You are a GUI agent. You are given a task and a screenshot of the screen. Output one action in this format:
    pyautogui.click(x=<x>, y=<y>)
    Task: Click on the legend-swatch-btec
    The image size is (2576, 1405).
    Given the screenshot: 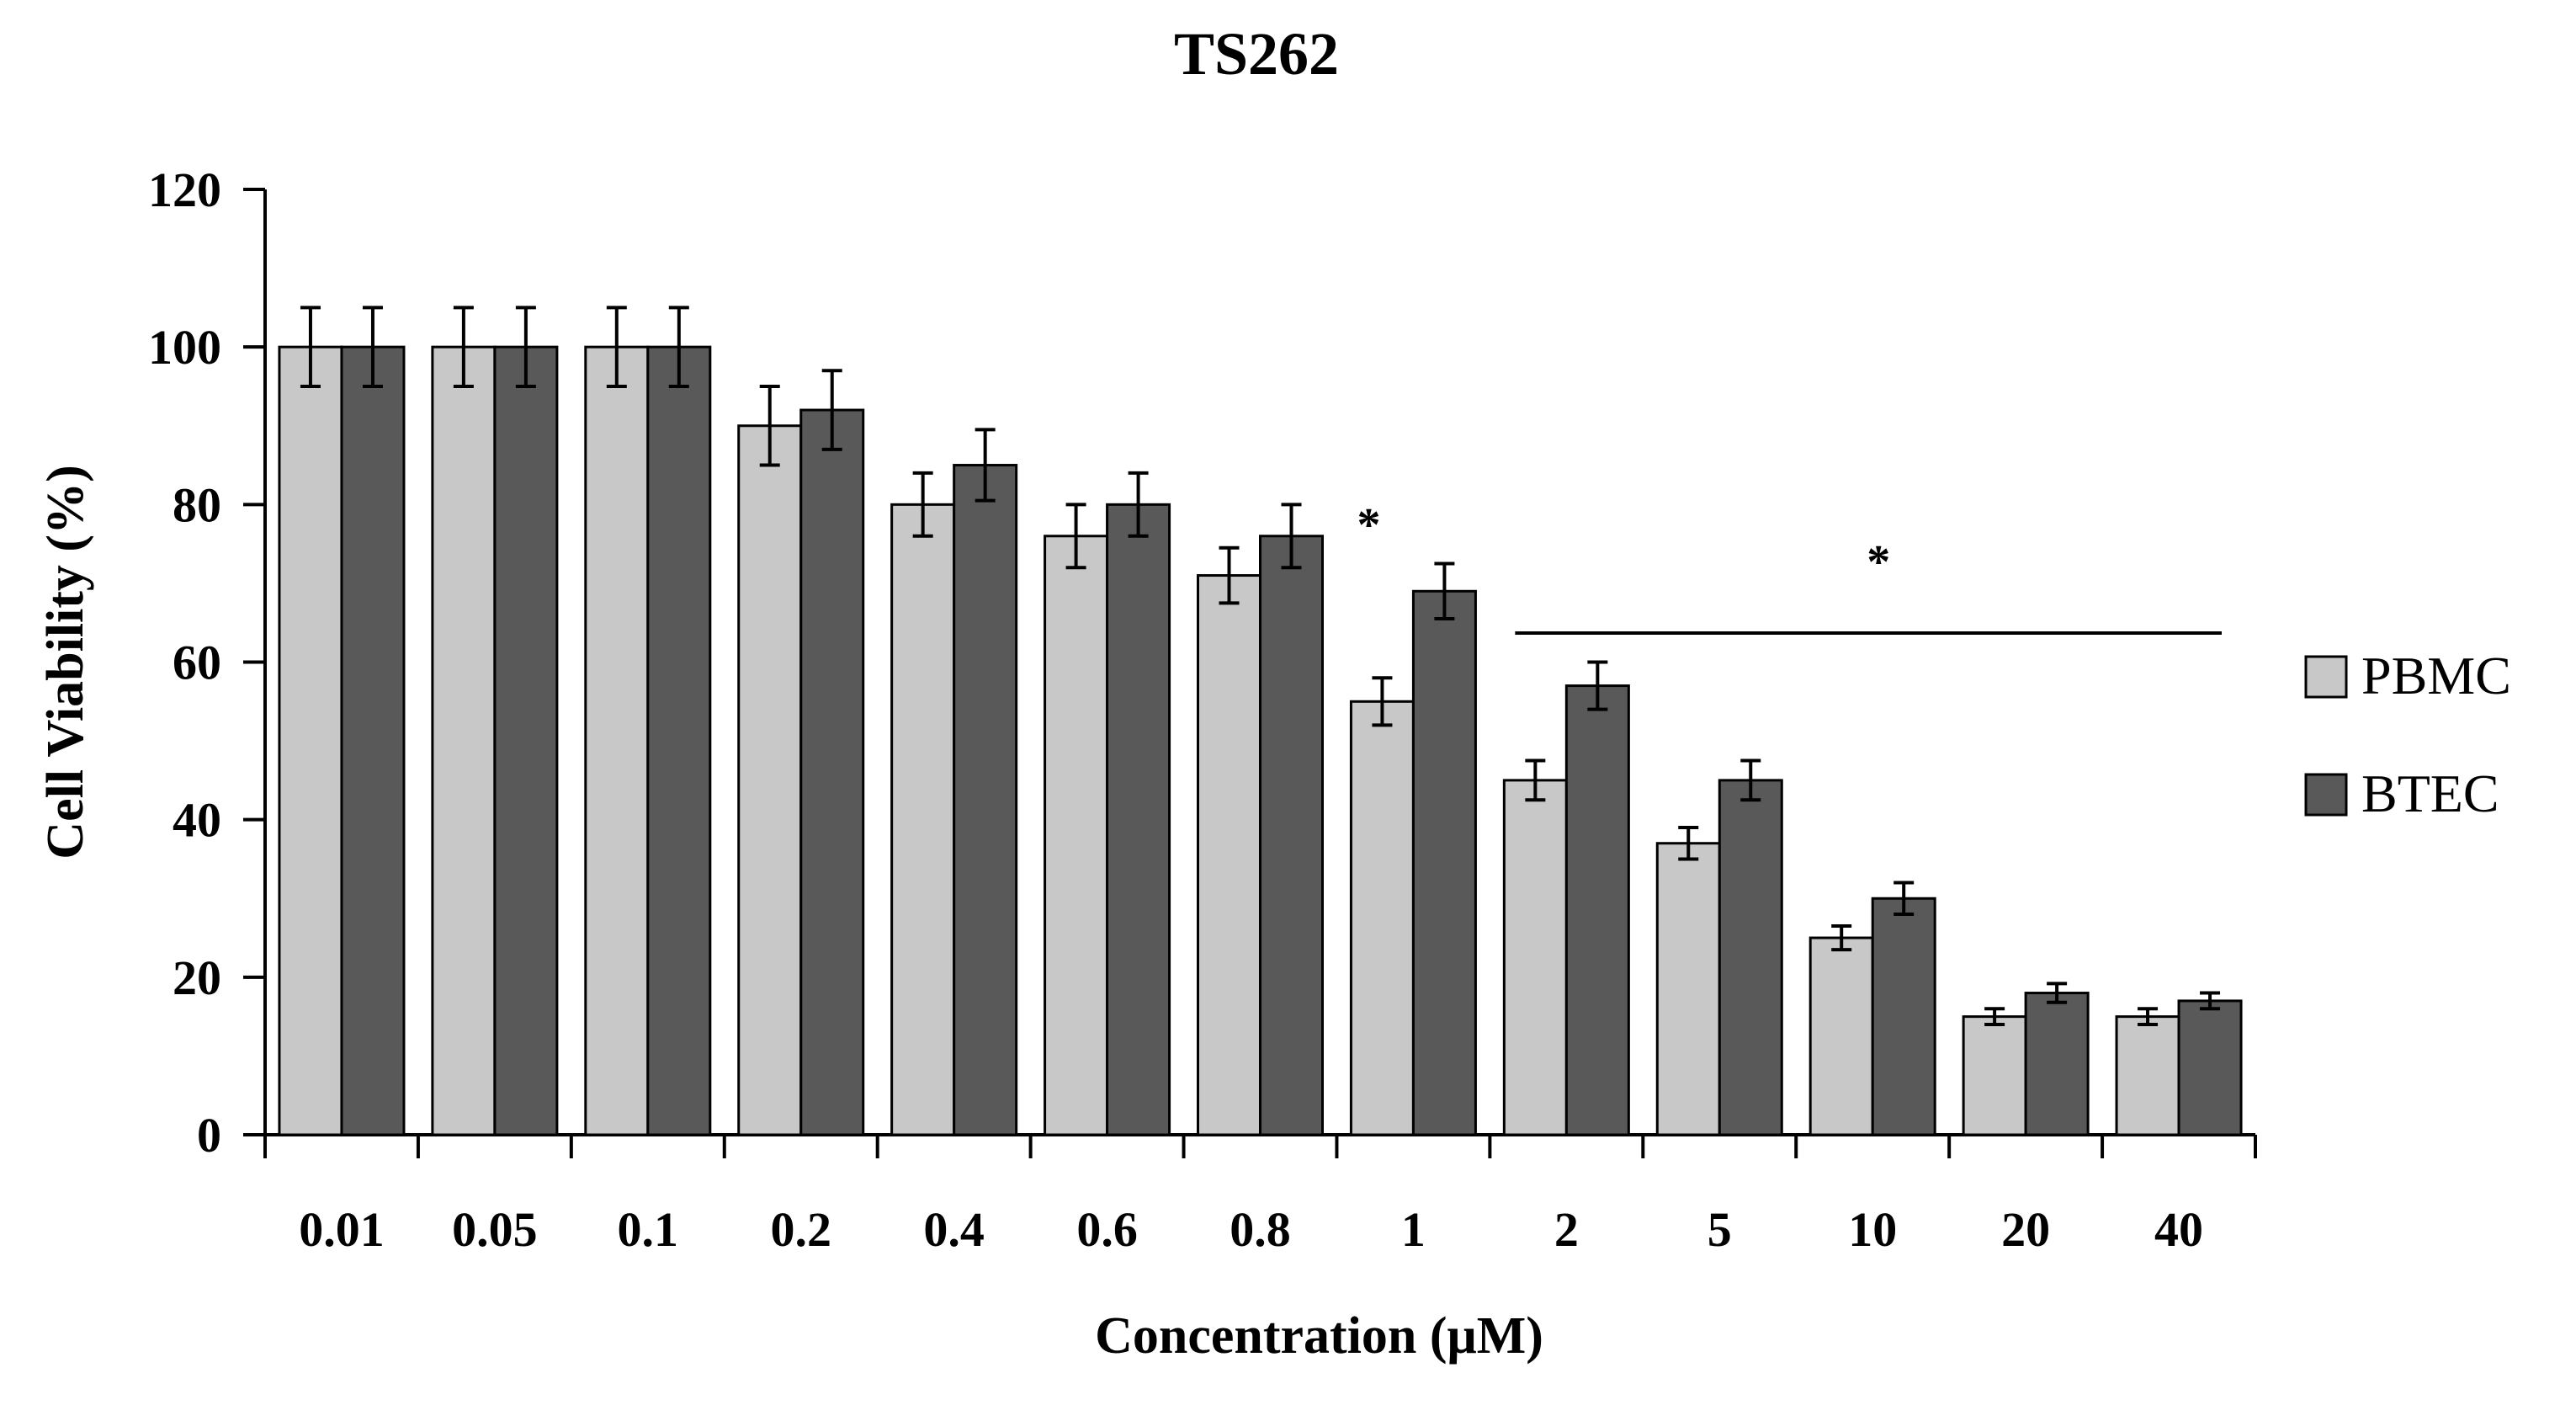 What is the action you would take?
    pyautogui.click(x=2326, y=795)
    